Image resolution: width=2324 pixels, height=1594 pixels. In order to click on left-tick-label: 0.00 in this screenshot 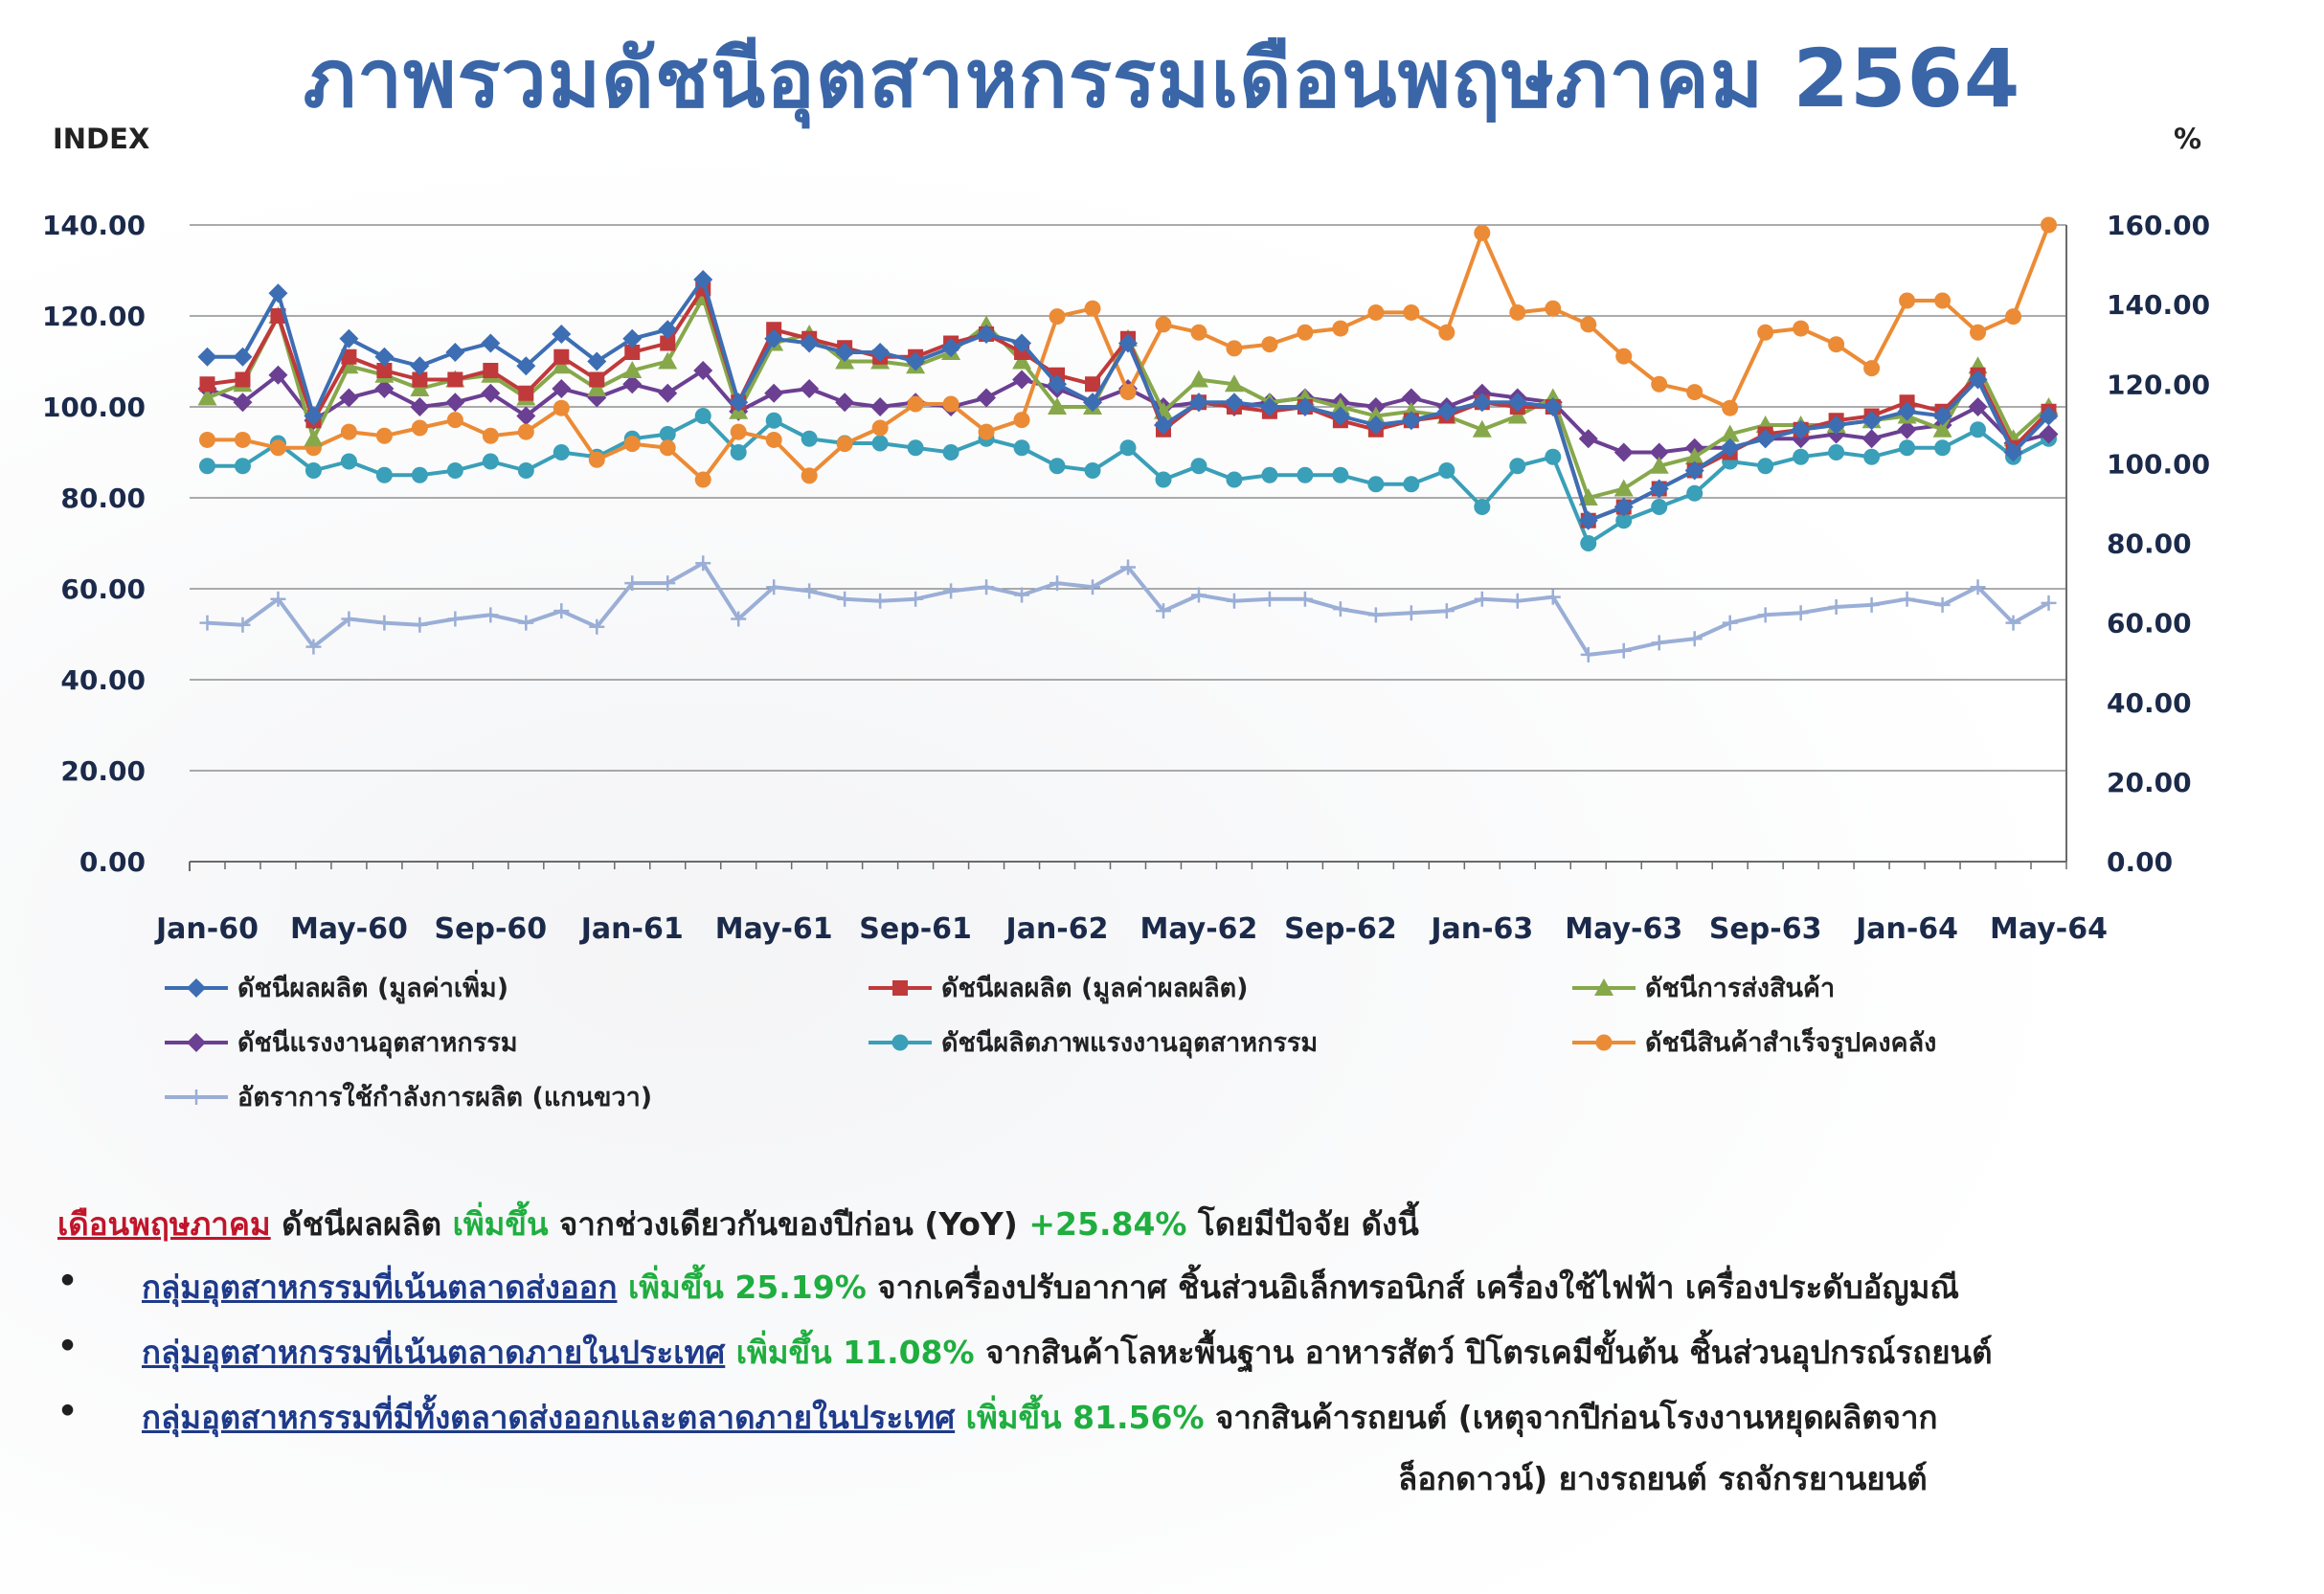, I will do `click(113, 862)`.